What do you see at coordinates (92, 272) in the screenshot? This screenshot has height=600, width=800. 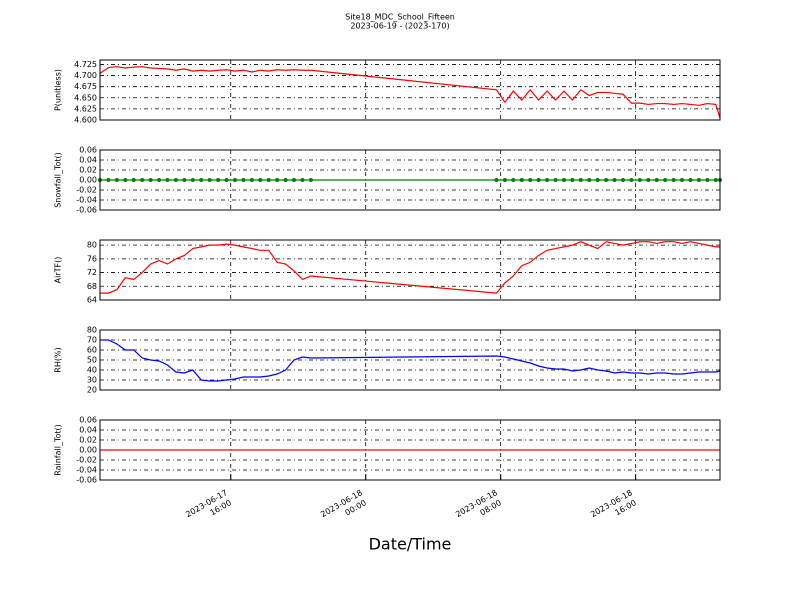 I see `y-tick-label: 72` at bounding box center [92, 272].